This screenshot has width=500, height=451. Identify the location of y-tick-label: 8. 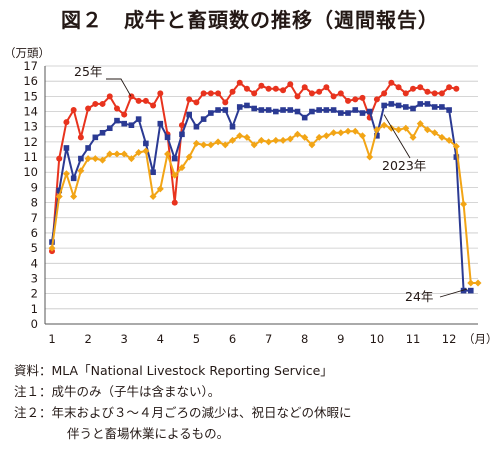
(34, 203).